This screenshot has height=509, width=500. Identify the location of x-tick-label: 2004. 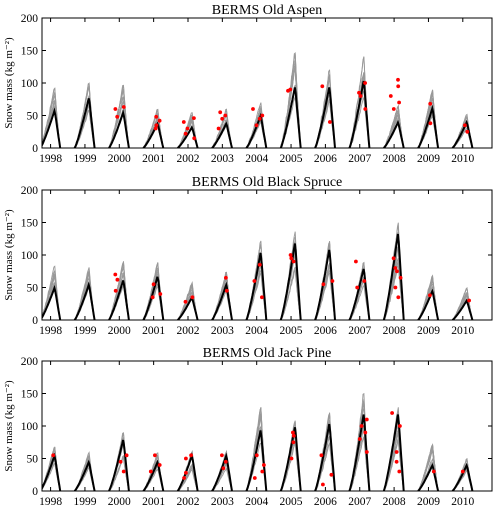
(256, 159).